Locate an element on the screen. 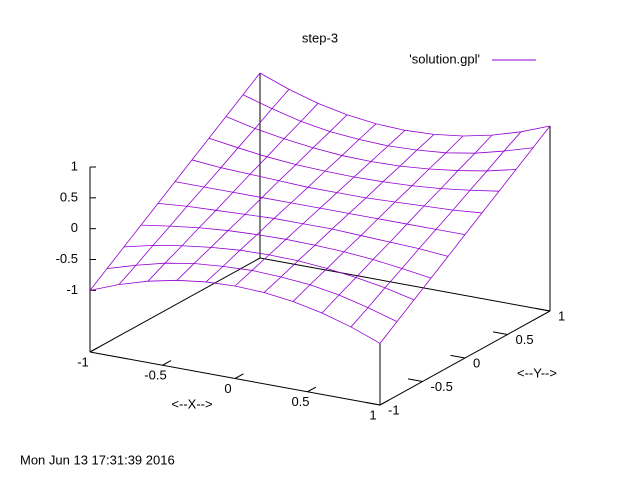  x-tick-label: 1 is located at coordinates (372, 414).